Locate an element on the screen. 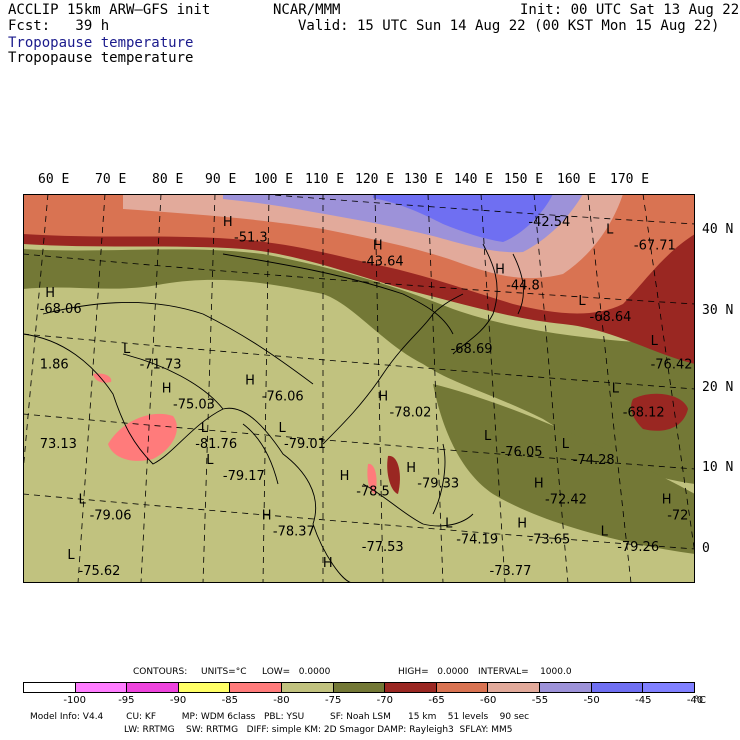 The image size is (740, 740). low-label: LOW= 0.0000 is located at coordinates (296, 672).